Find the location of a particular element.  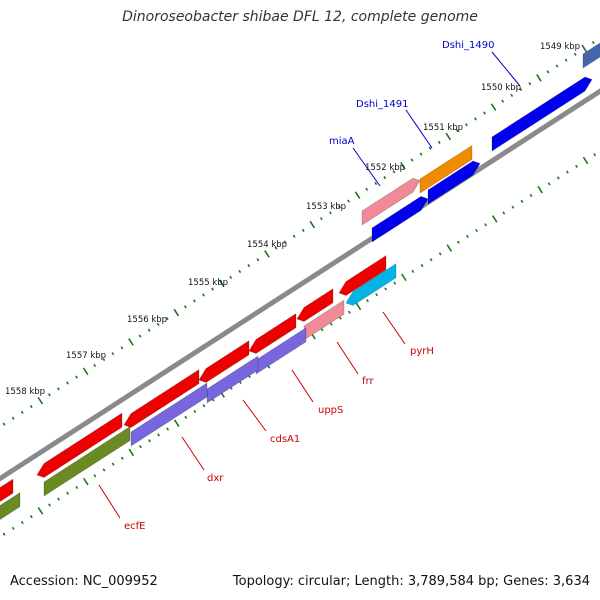

gene-forward-arrow is located at coordinates (454, 182).